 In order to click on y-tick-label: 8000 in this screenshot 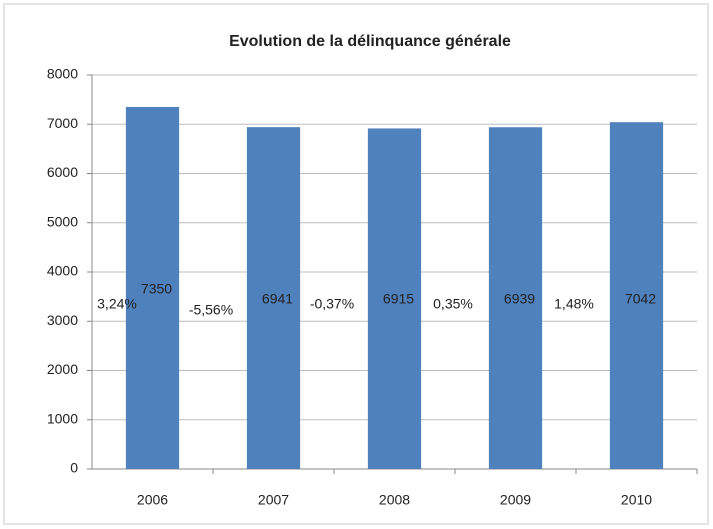, I will do `click(62, 74)`.